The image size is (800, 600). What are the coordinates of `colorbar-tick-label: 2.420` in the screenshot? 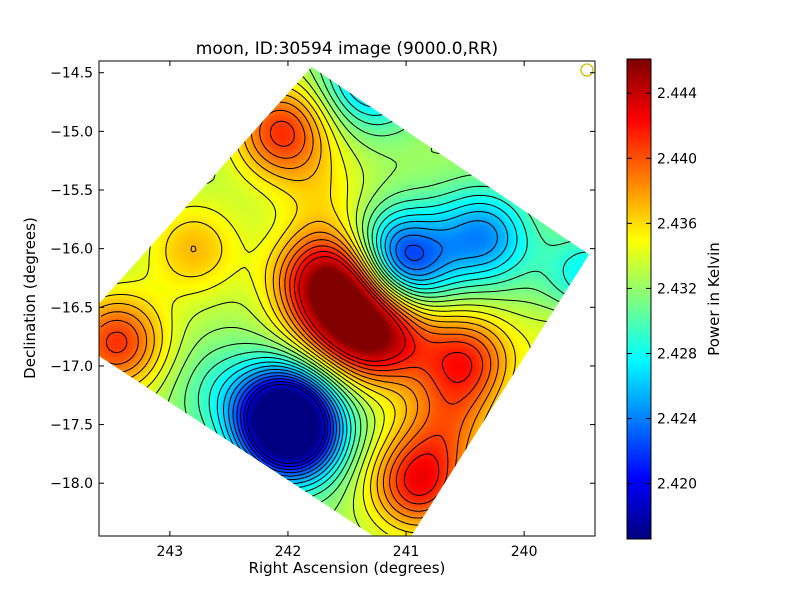 It's located at (677, 485).